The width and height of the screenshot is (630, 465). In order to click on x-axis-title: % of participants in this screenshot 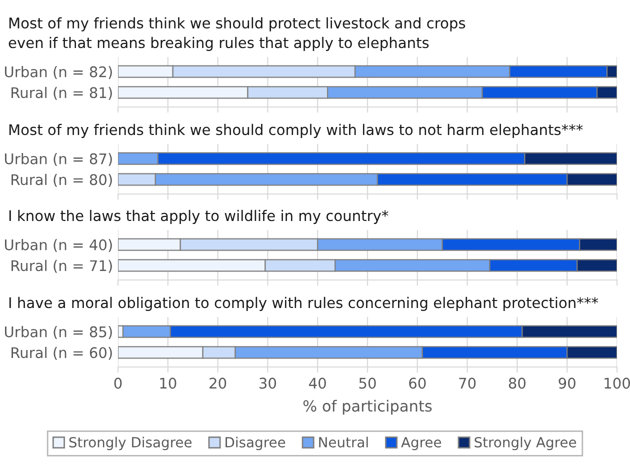, I will do `click(367, 407)`.